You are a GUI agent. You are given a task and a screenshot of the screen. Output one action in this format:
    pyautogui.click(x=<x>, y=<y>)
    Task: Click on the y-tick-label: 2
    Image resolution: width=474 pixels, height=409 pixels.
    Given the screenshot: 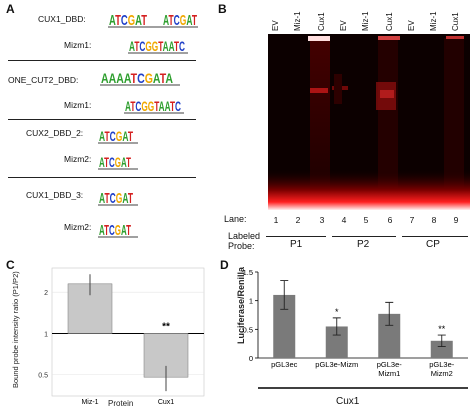 What is the action you would take?
    pyautogui.click(x=46, y=293)
    